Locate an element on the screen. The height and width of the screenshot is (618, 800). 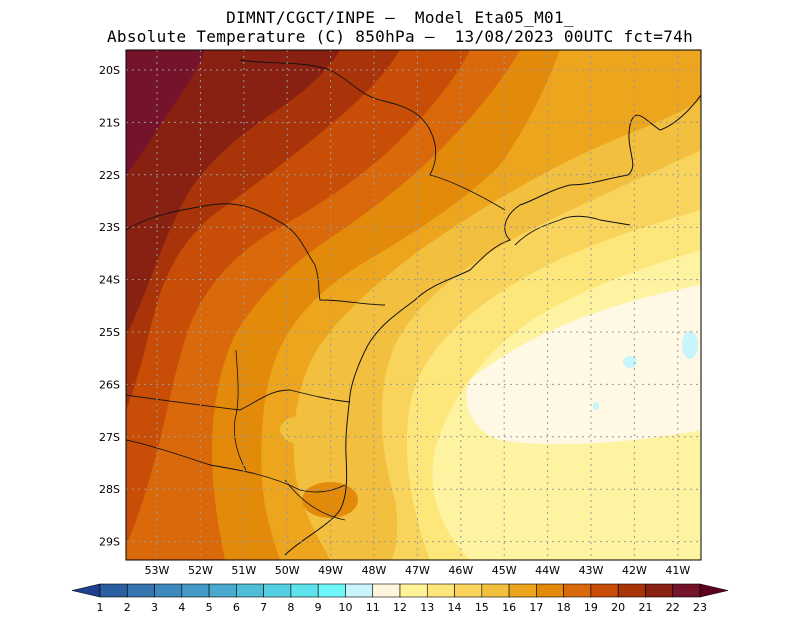
field-cold-a is located at coordinates (690, 345).